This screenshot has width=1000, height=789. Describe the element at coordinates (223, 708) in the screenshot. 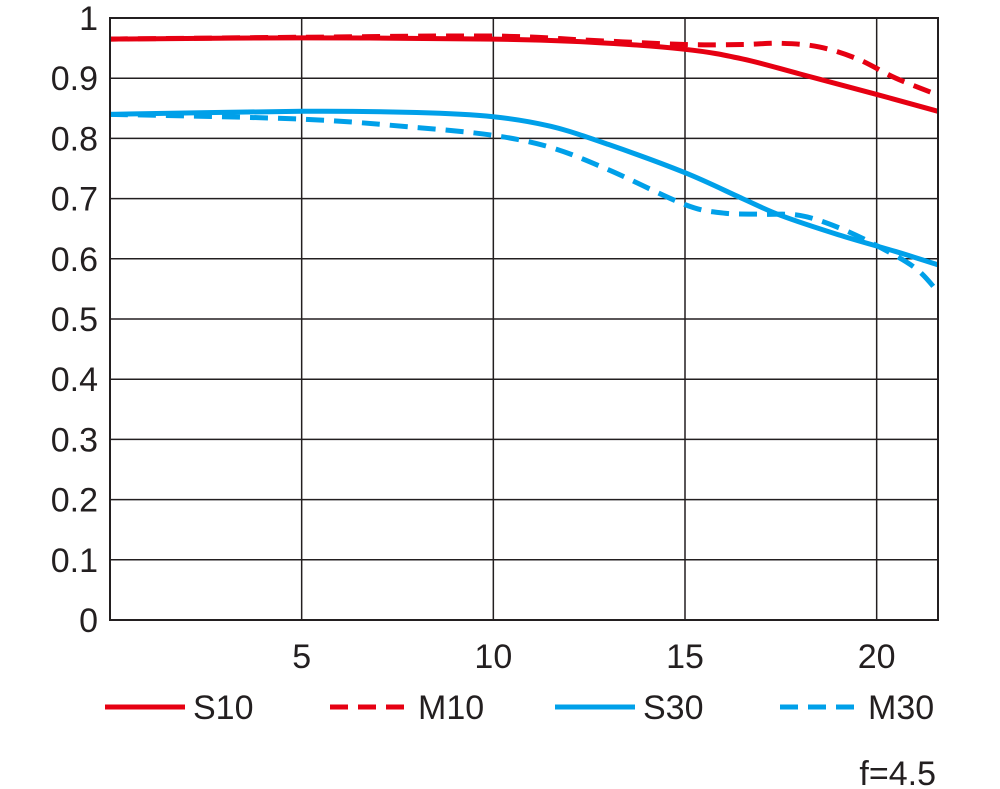

I see `legend-label-s10: S10` at that location.